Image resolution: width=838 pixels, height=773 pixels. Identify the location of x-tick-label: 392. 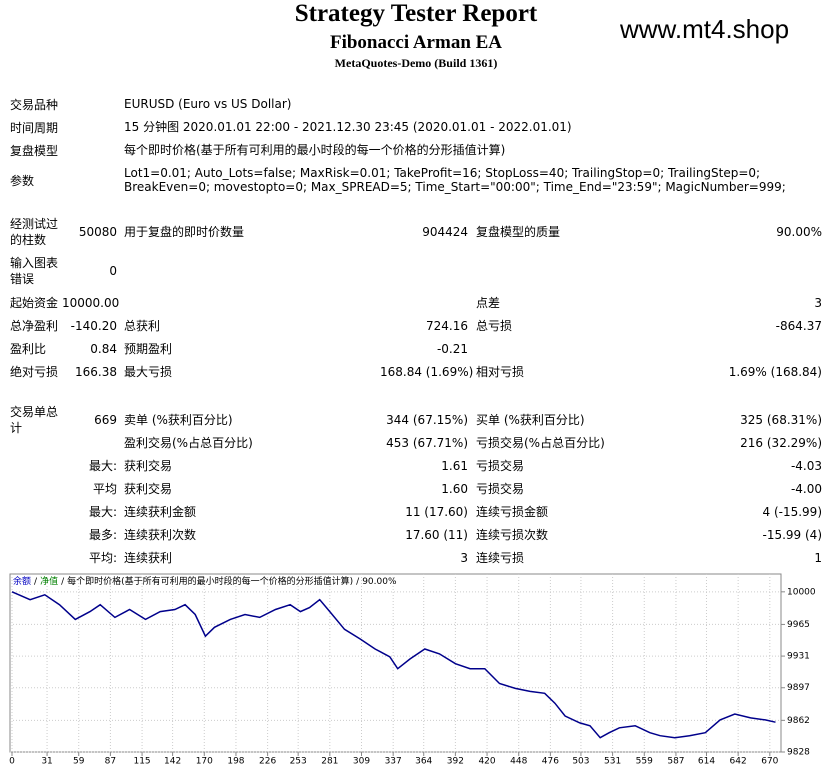
(455, 762).